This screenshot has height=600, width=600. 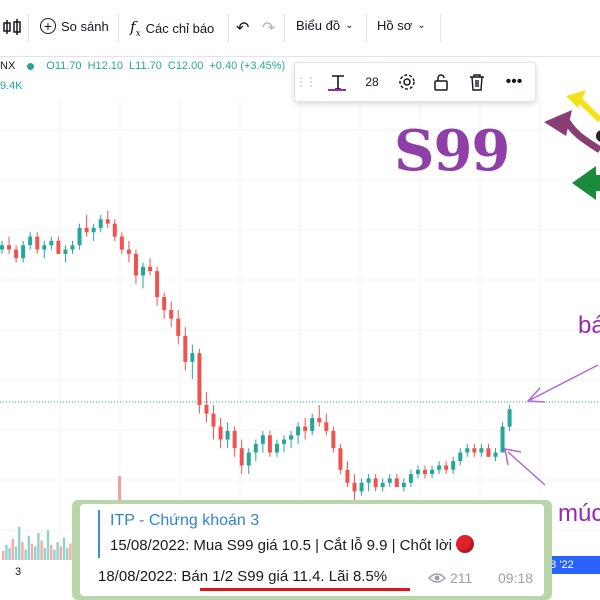 I want to click on more-icon: •••, so click(x=514, y=81).